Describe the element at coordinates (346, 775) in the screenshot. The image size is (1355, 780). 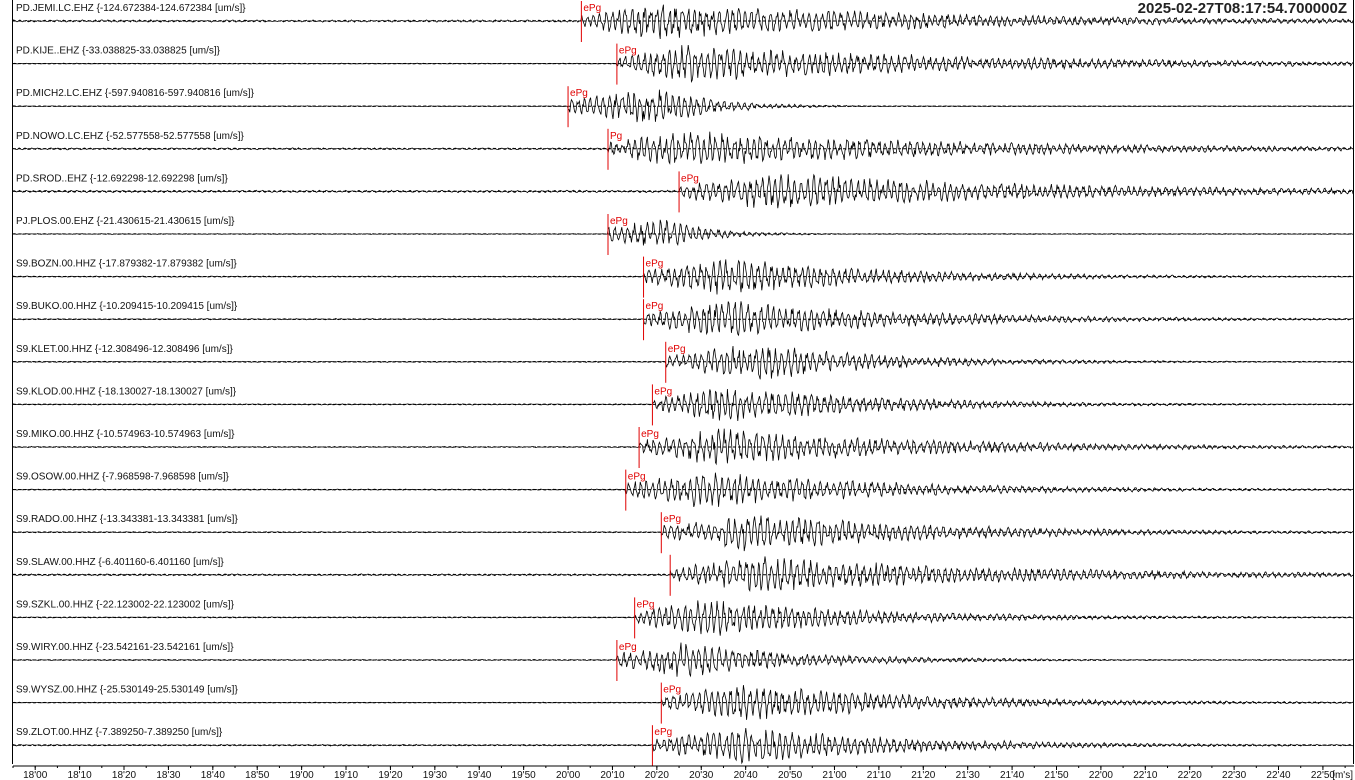
I see `tick-label: 19'10` at that location.